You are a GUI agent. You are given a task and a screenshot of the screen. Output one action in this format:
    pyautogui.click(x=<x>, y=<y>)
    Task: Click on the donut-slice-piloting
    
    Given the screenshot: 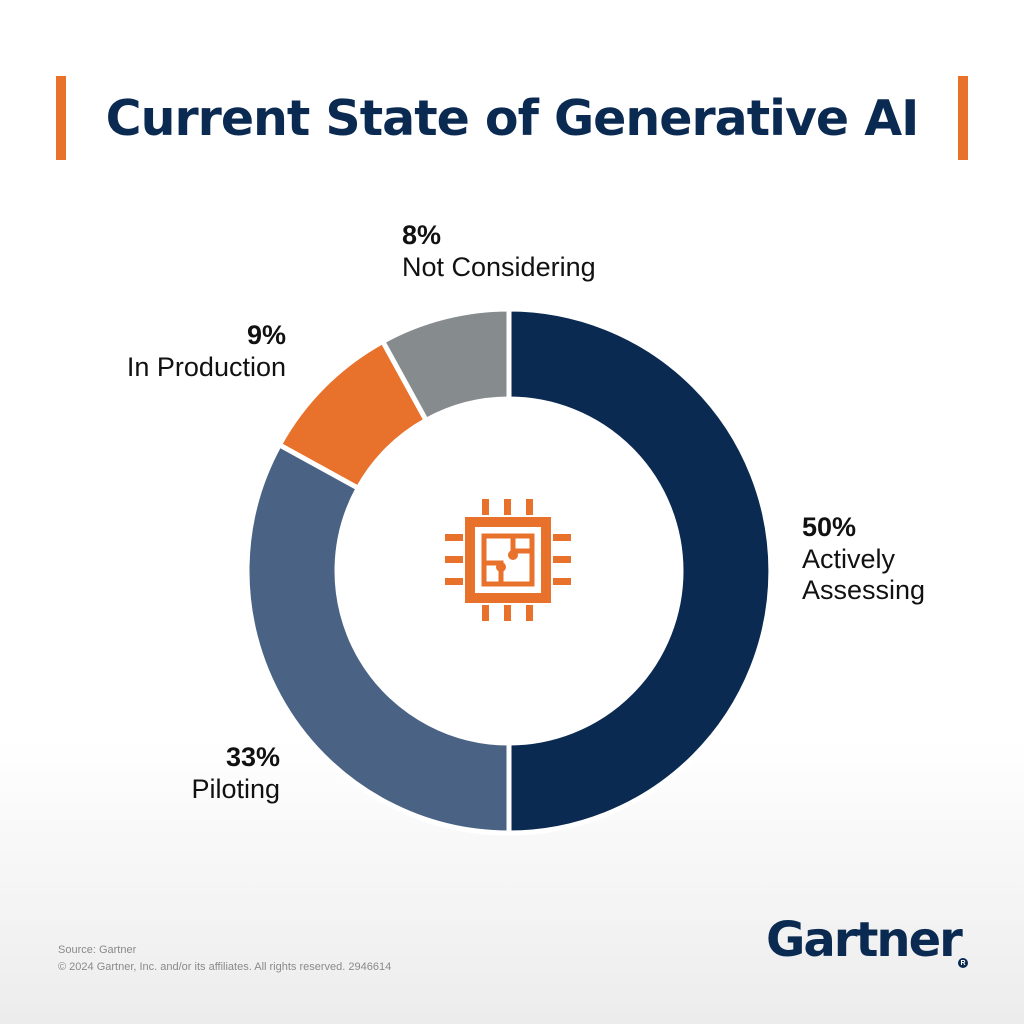 What is the action you would take?
    pyautogui.click(x=378, y=638)
    